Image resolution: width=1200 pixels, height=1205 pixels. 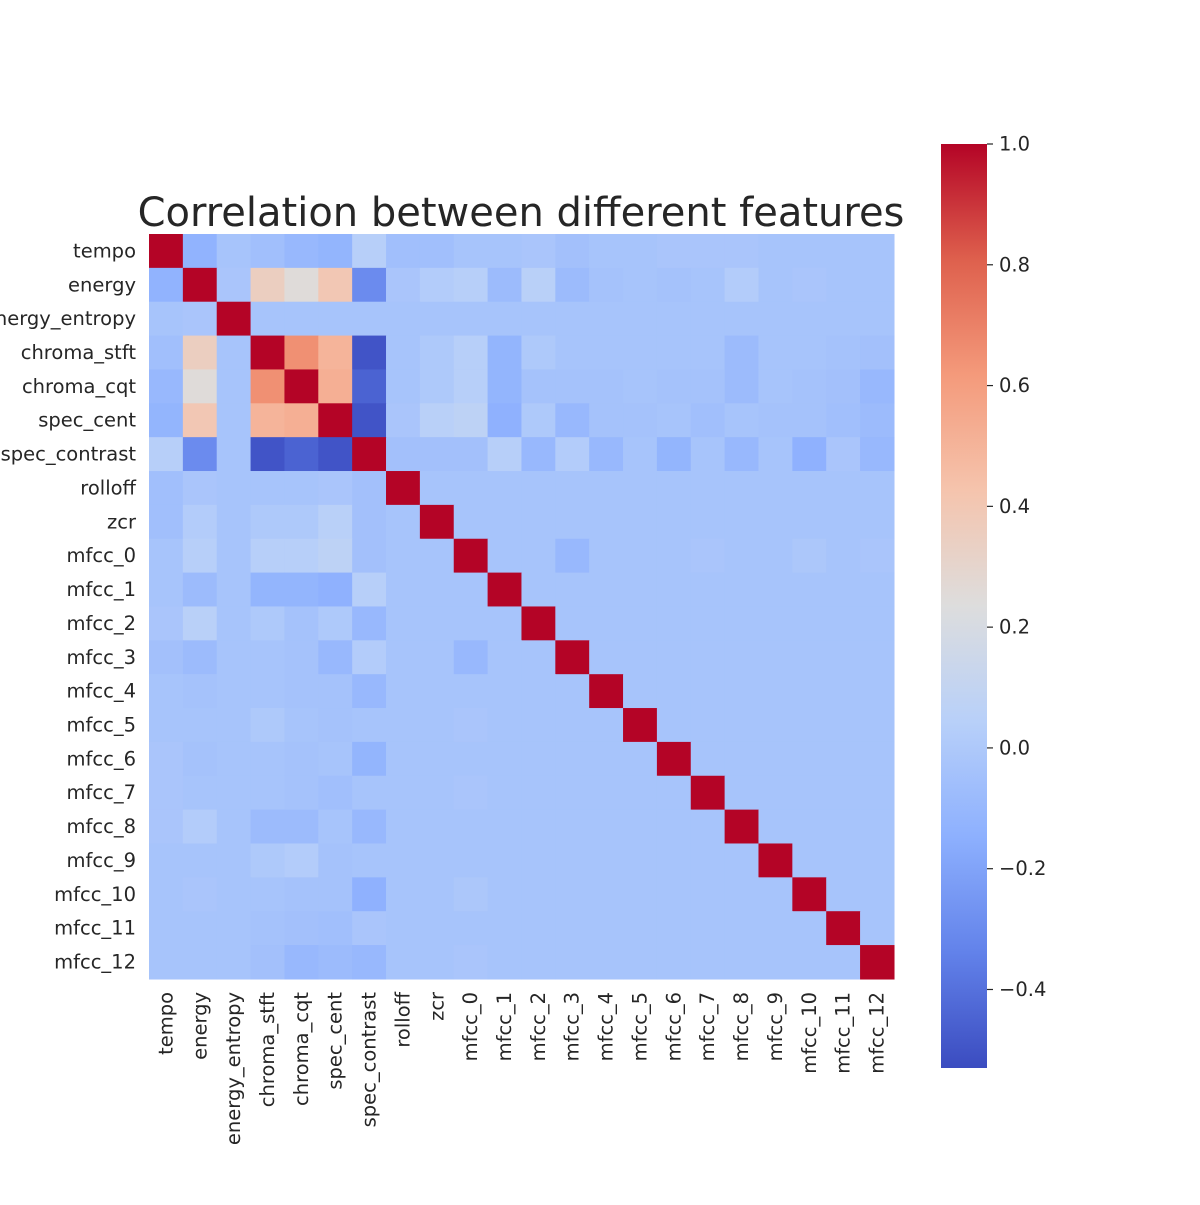 I want to click on heatmap-cell-spec_contrast-tempo, so click(x=166, y=454).